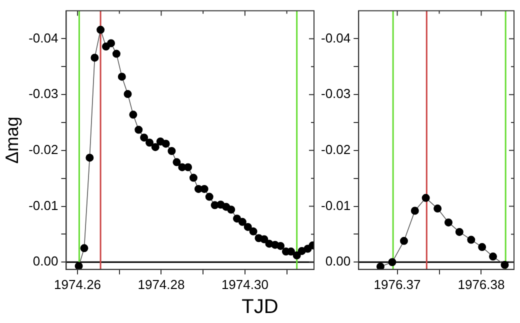  What do you see at coordinates (397, 284) in the screenshot?
I see `x-tick-label: 1976.37` at bounding box center [397, 284].